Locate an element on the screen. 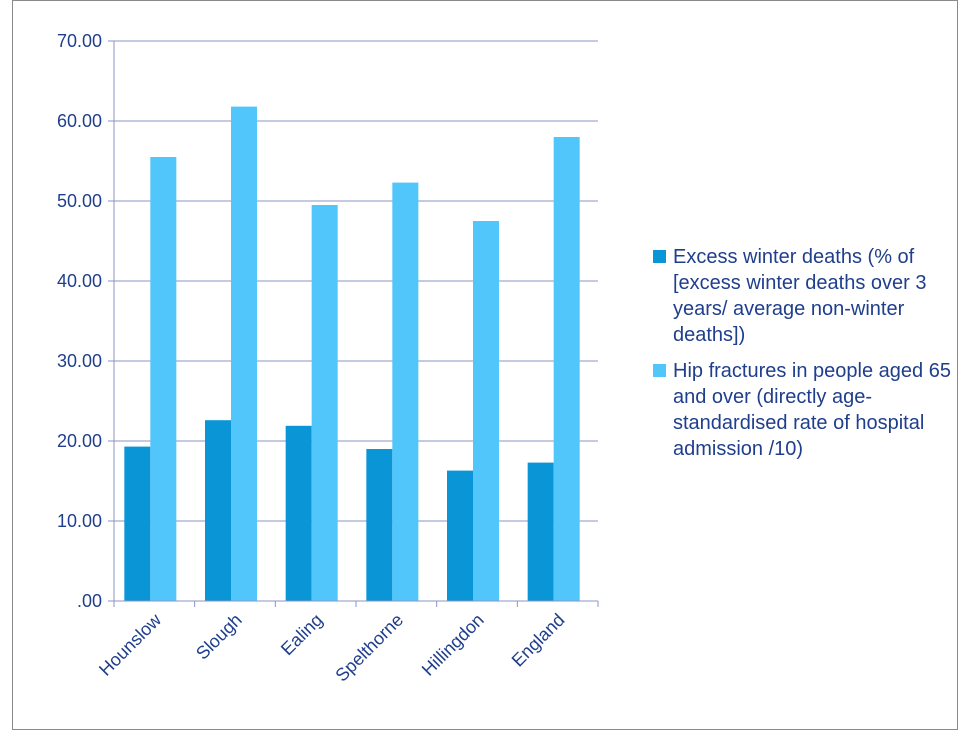 This screenshot has width=960, height=732. x-tick-label-hounslow: Hounslow is located at coordinates (130, 644).